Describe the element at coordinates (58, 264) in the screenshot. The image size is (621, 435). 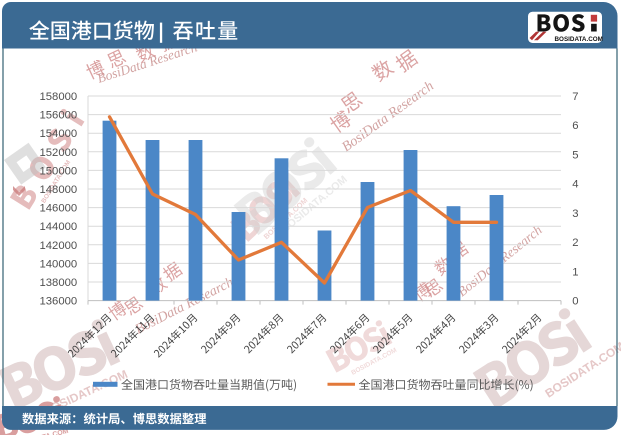
I see `svg-text: 140000` at that location.